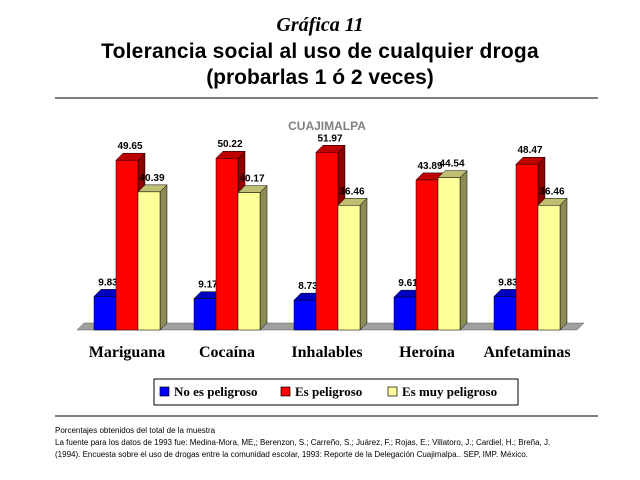  What do you see at coordinates (329, 138) in the screenshot?
I see `data-label: 51.97` at bounding box center [329, 138].